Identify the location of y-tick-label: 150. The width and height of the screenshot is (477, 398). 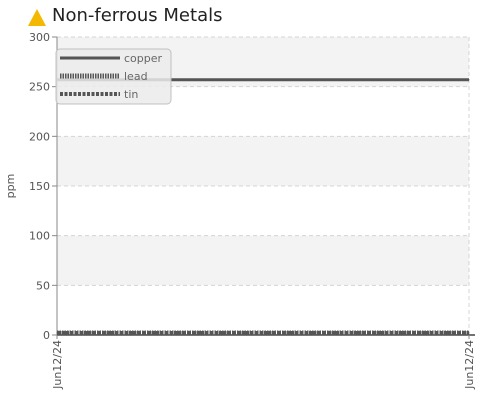
(39, 186).